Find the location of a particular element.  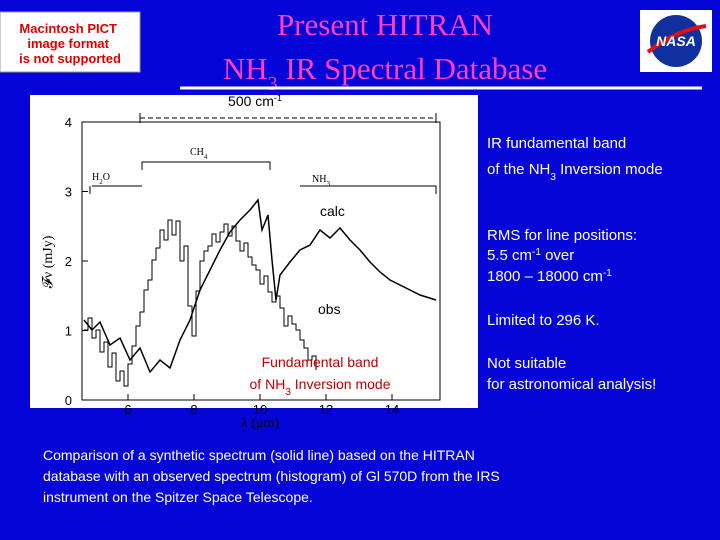

span-ends is located at coordinates (288, 118).